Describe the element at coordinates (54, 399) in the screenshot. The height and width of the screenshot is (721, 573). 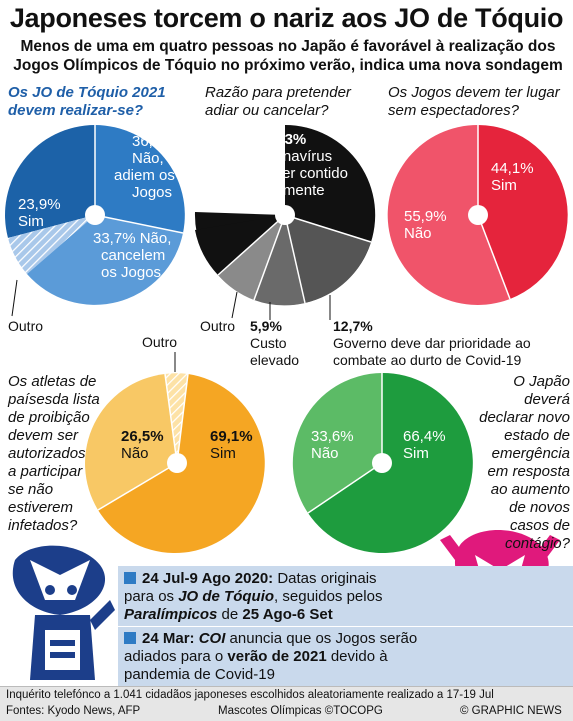
I see `chart4-q-line2: paísesda lista` at that location.